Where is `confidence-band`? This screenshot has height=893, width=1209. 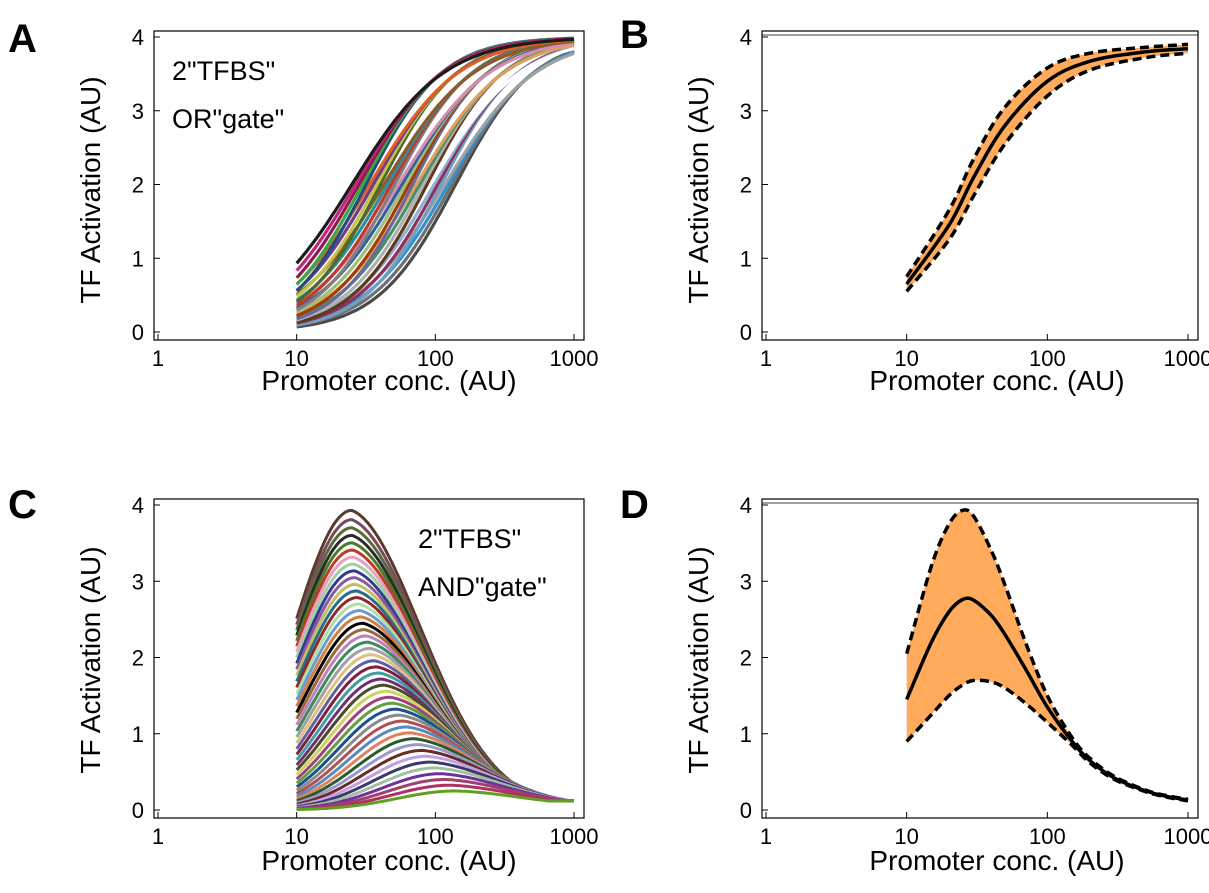 confidence-band is located at coordinates (1047, 655).